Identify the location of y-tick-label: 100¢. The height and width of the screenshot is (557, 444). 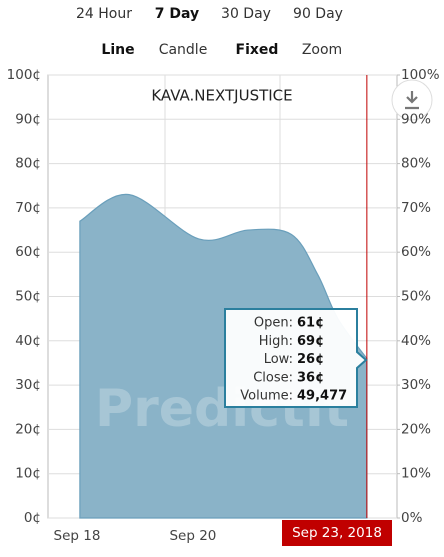
(24, 75).